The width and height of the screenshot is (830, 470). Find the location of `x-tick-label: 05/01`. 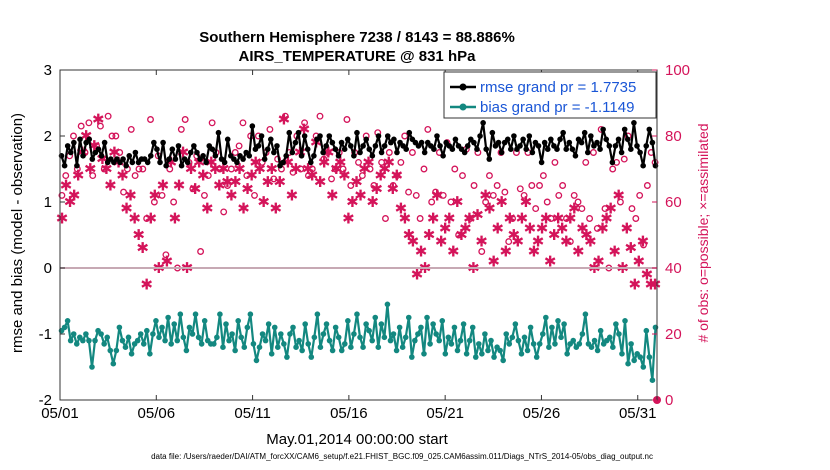

x-tick-label: 05/01 is located at coordinates (60, 413).